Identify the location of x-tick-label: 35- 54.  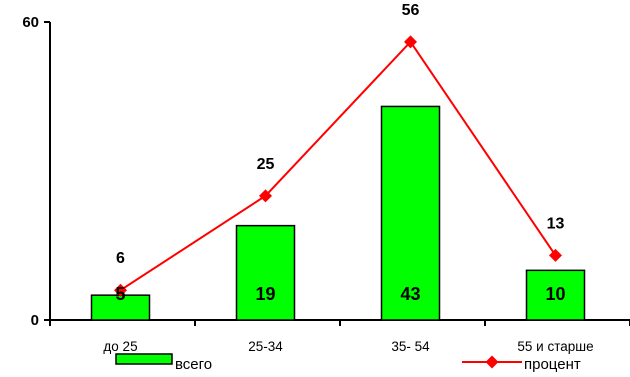
(410, 346).